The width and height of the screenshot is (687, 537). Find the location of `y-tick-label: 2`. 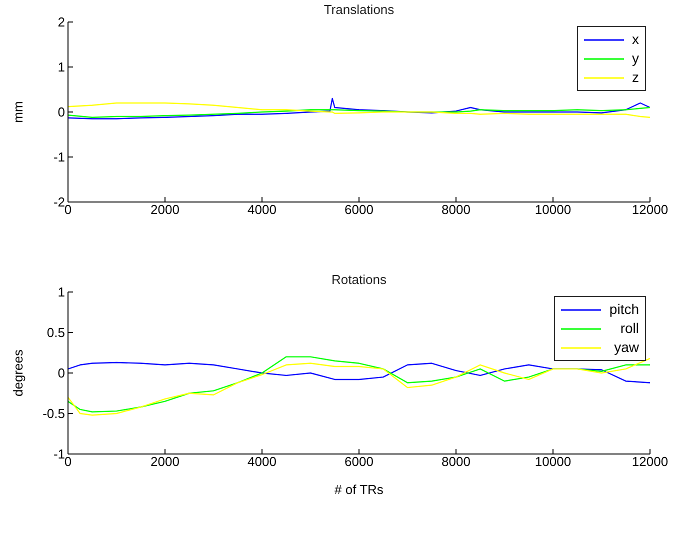

y-tick-label: 2 is located at coordinates (61, 22).